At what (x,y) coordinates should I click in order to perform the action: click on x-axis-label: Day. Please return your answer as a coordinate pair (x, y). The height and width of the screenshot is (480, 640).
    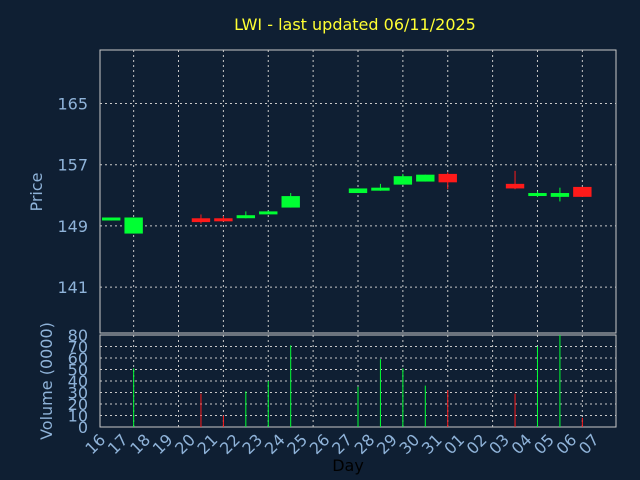
    Looking at the image, I should click on (348, 465).